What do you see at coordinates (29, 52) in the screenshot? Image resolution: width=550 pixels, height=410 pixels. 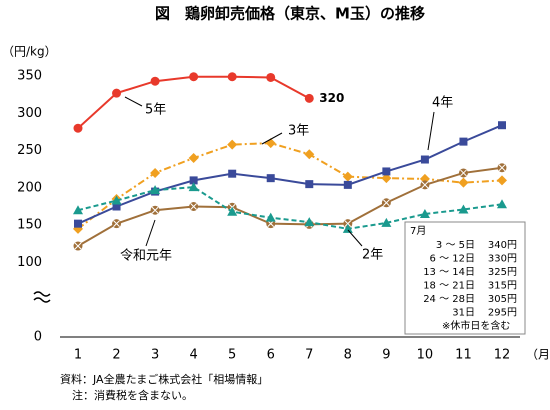 I see `y-axis-label: （円/kg）` at bounding box center [29, 52].